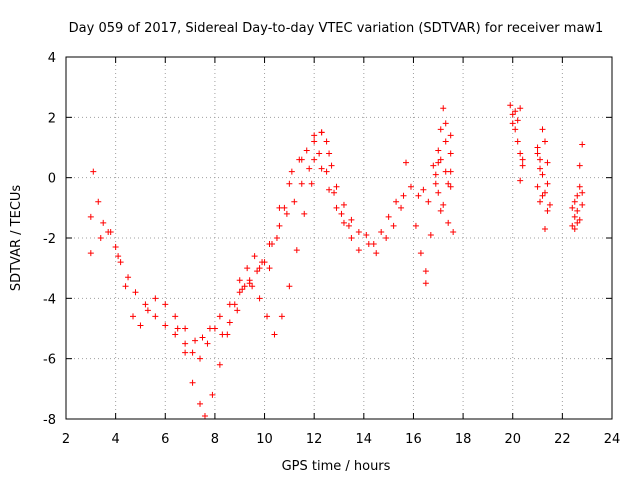 The height and width of the screenshot is (480, 640). Describe the element at coordinates (215, 439) in the screenshot. I see `x-tick-label: 8` at that location.